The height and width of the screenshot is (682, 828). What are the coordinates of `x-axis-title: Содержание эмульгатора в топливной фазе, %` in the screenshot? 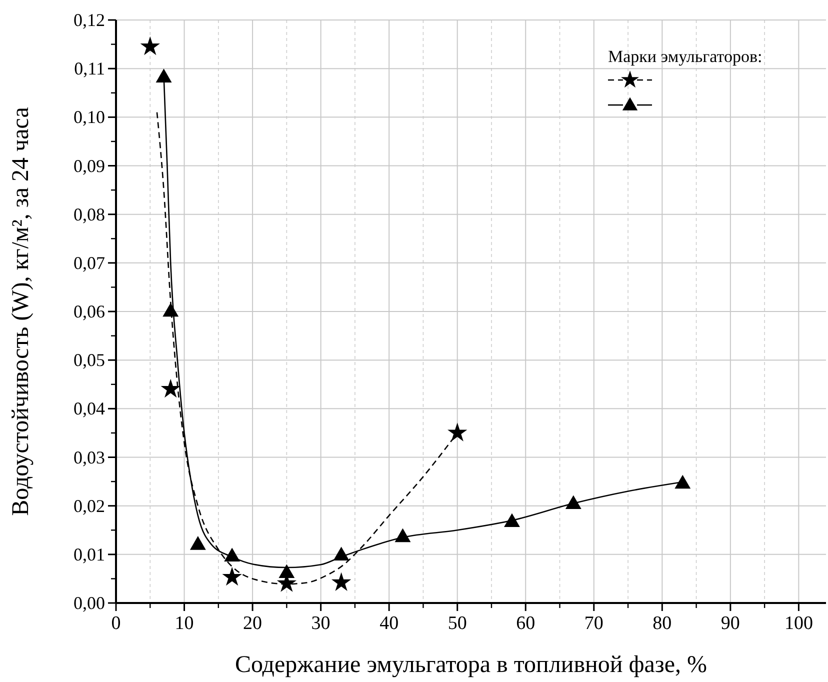 It's located at (471, 665).